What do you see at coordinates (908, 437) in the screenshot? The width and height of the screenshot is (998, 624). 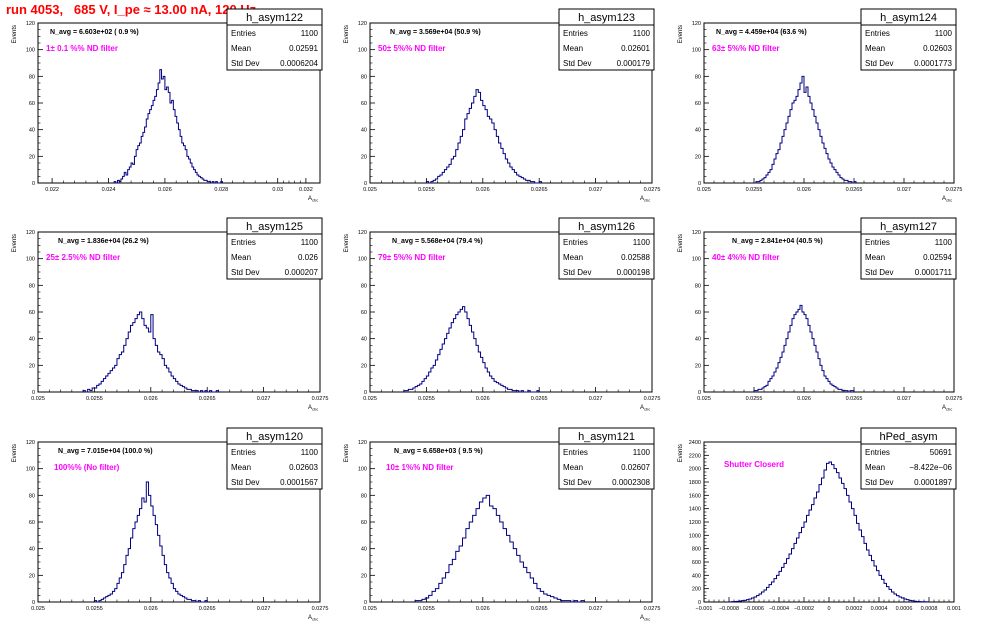 I see `histogram-title: hPed_asym` at bounding box center [908, 437].